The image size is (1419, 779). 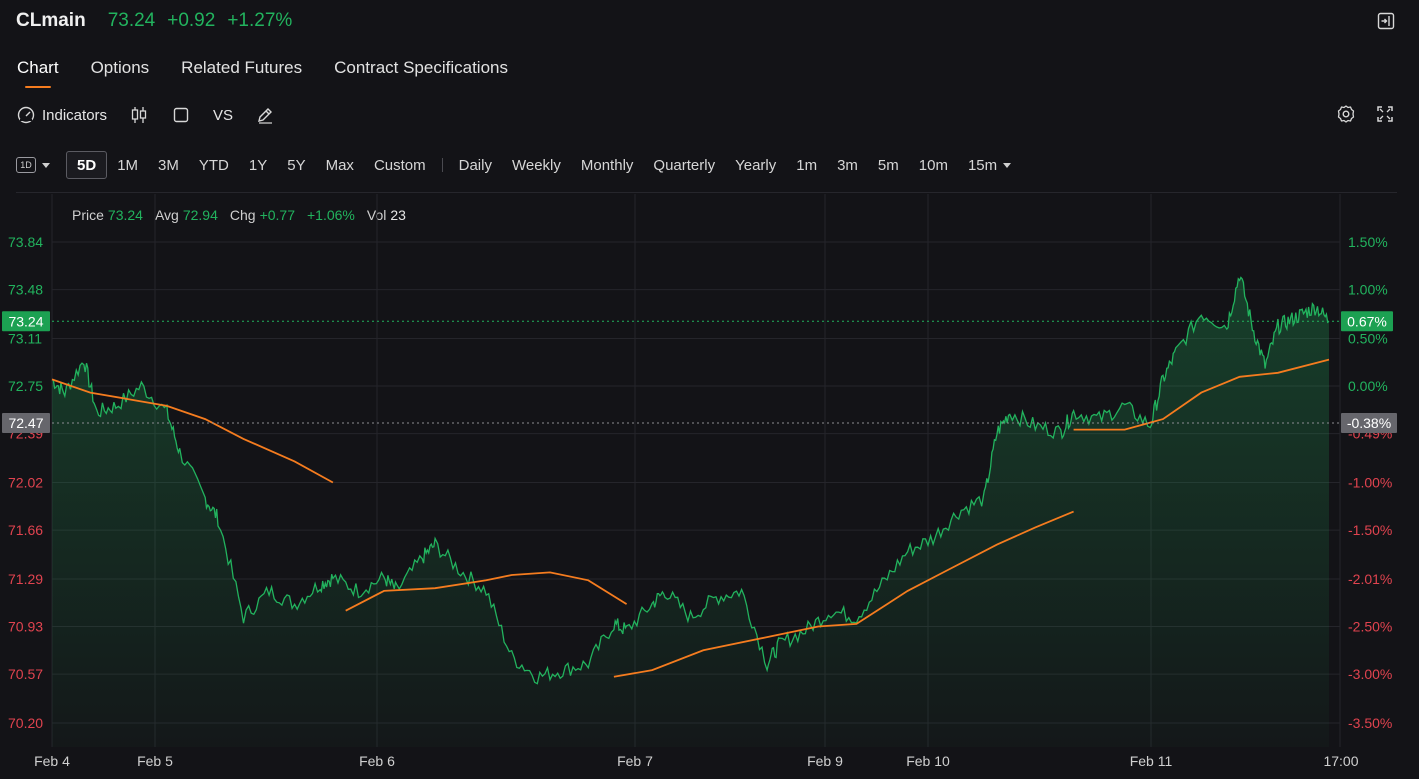 I want to click on legend-chg-label: Chg, so click(x=242, y=215).